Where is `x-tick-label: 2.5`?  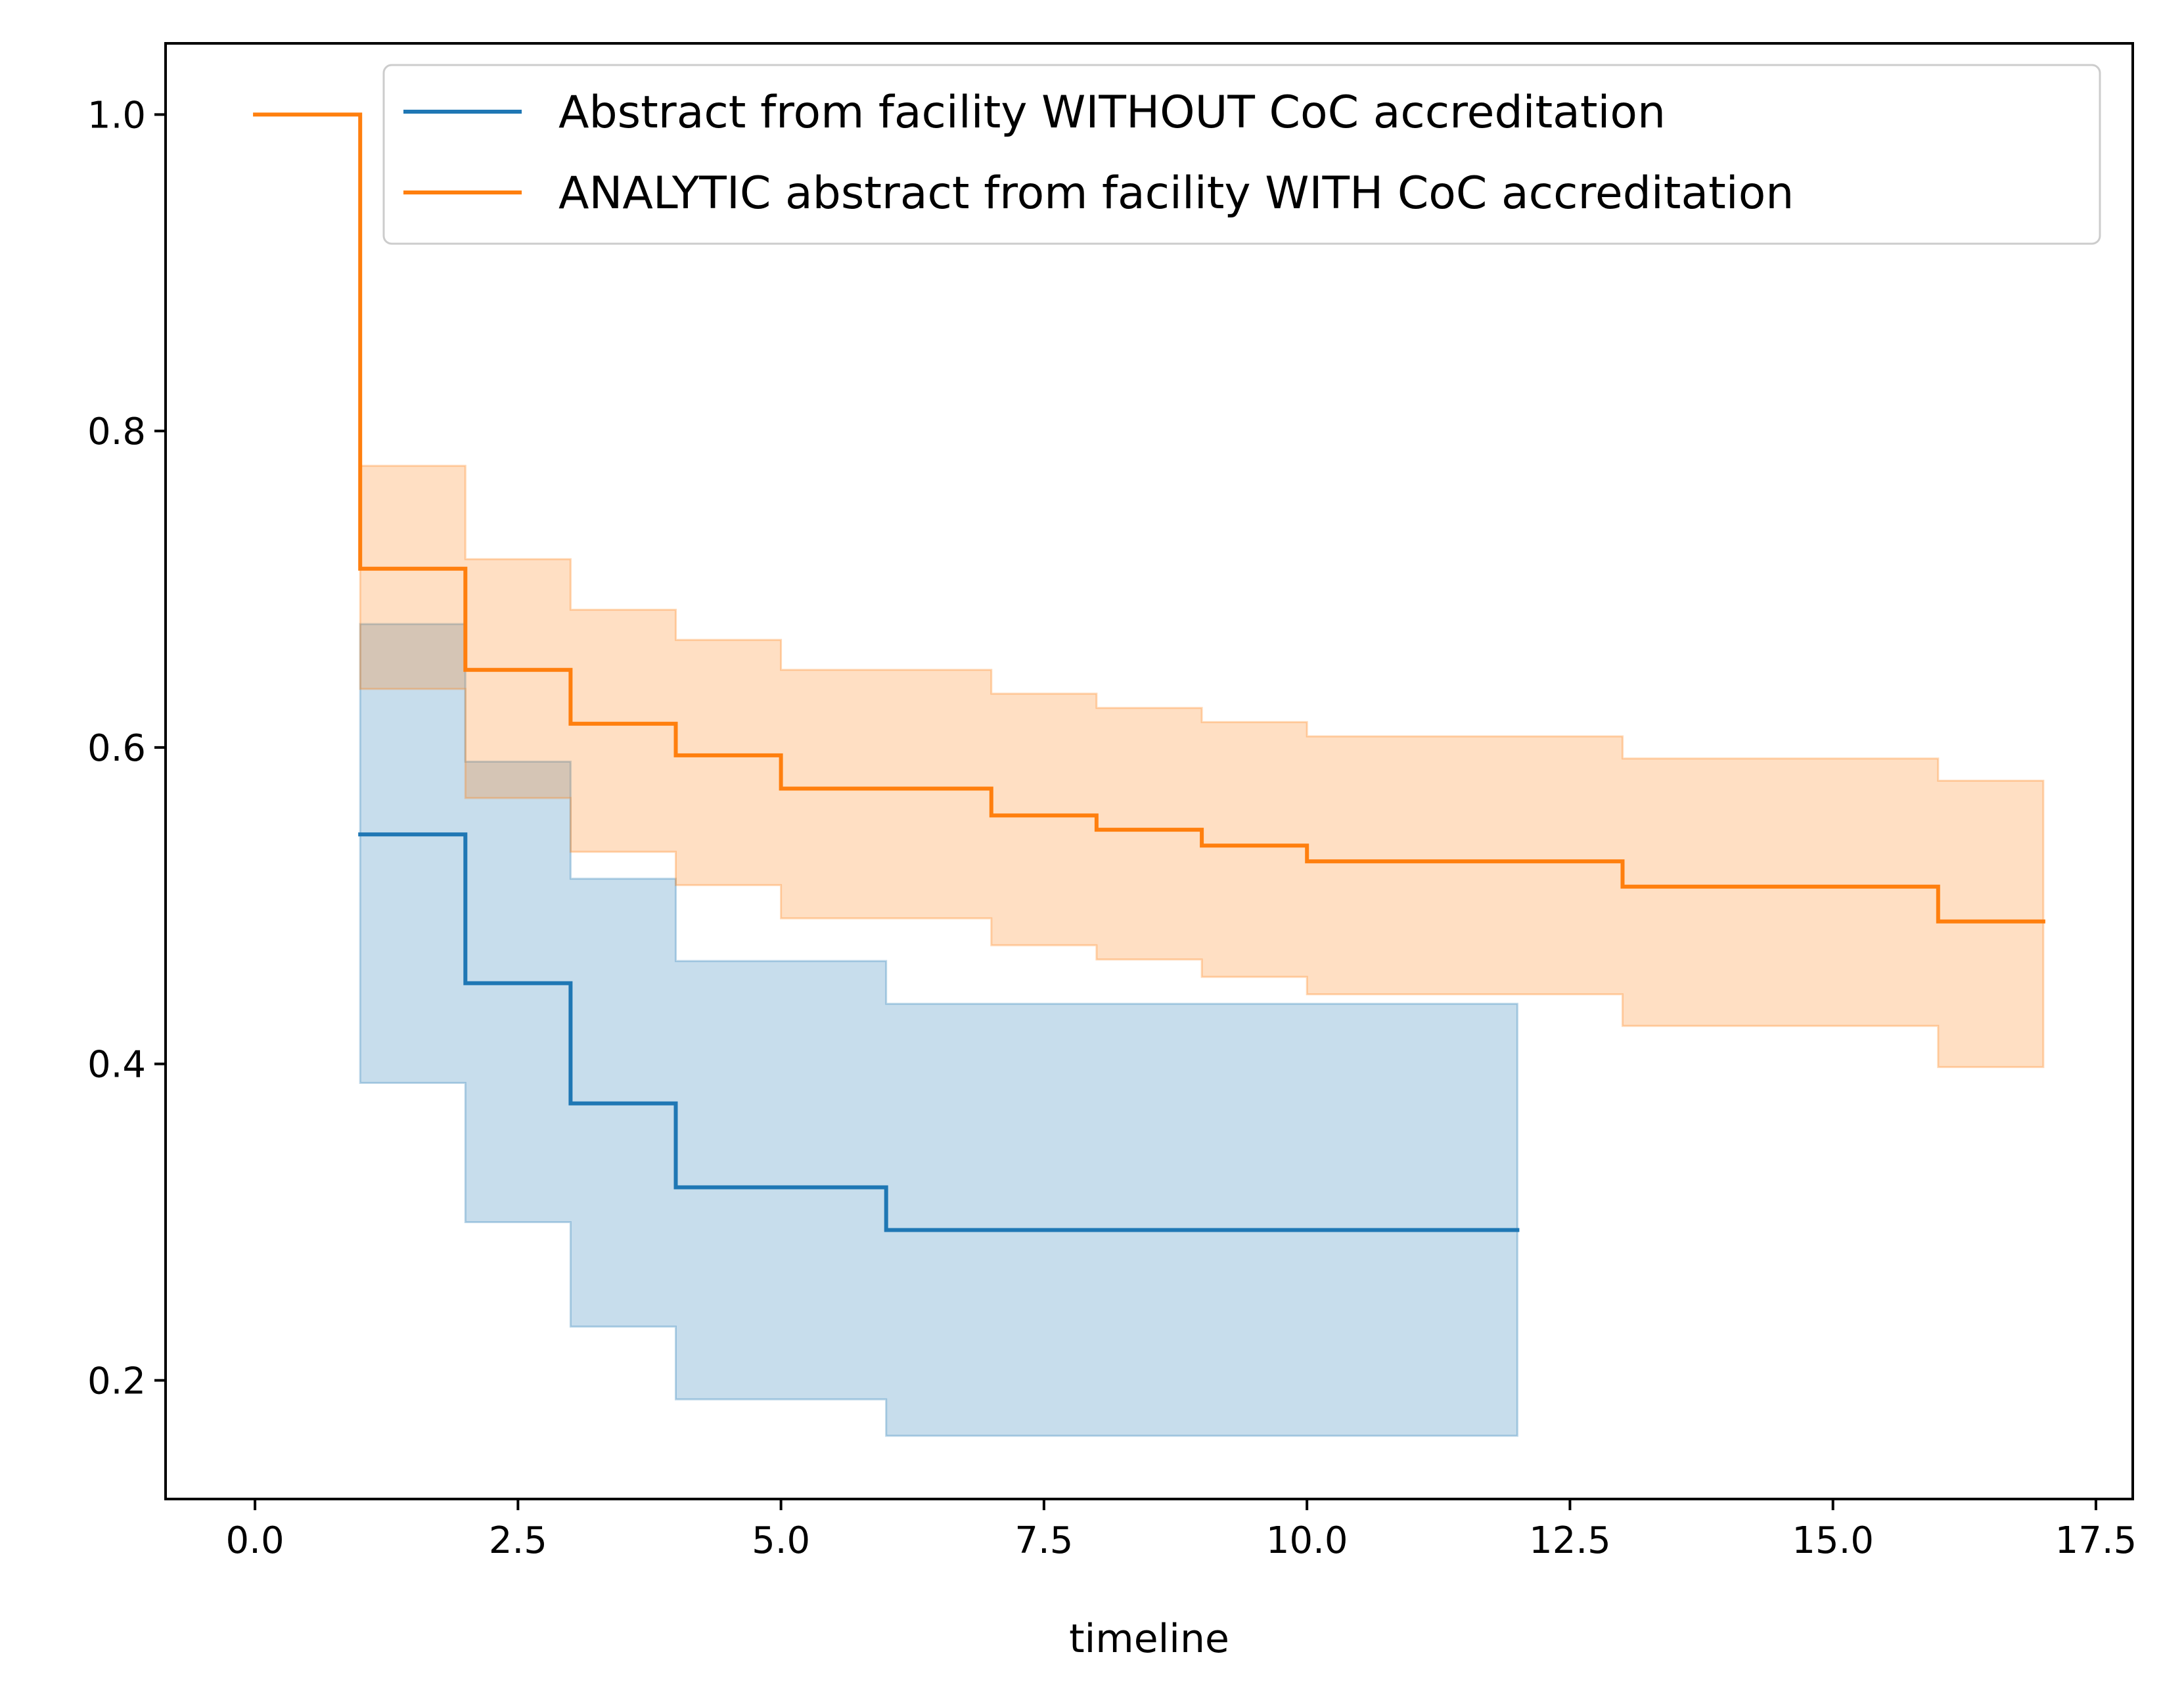
x-tick-label: 2.5 is located at coordinates (518, 1540).